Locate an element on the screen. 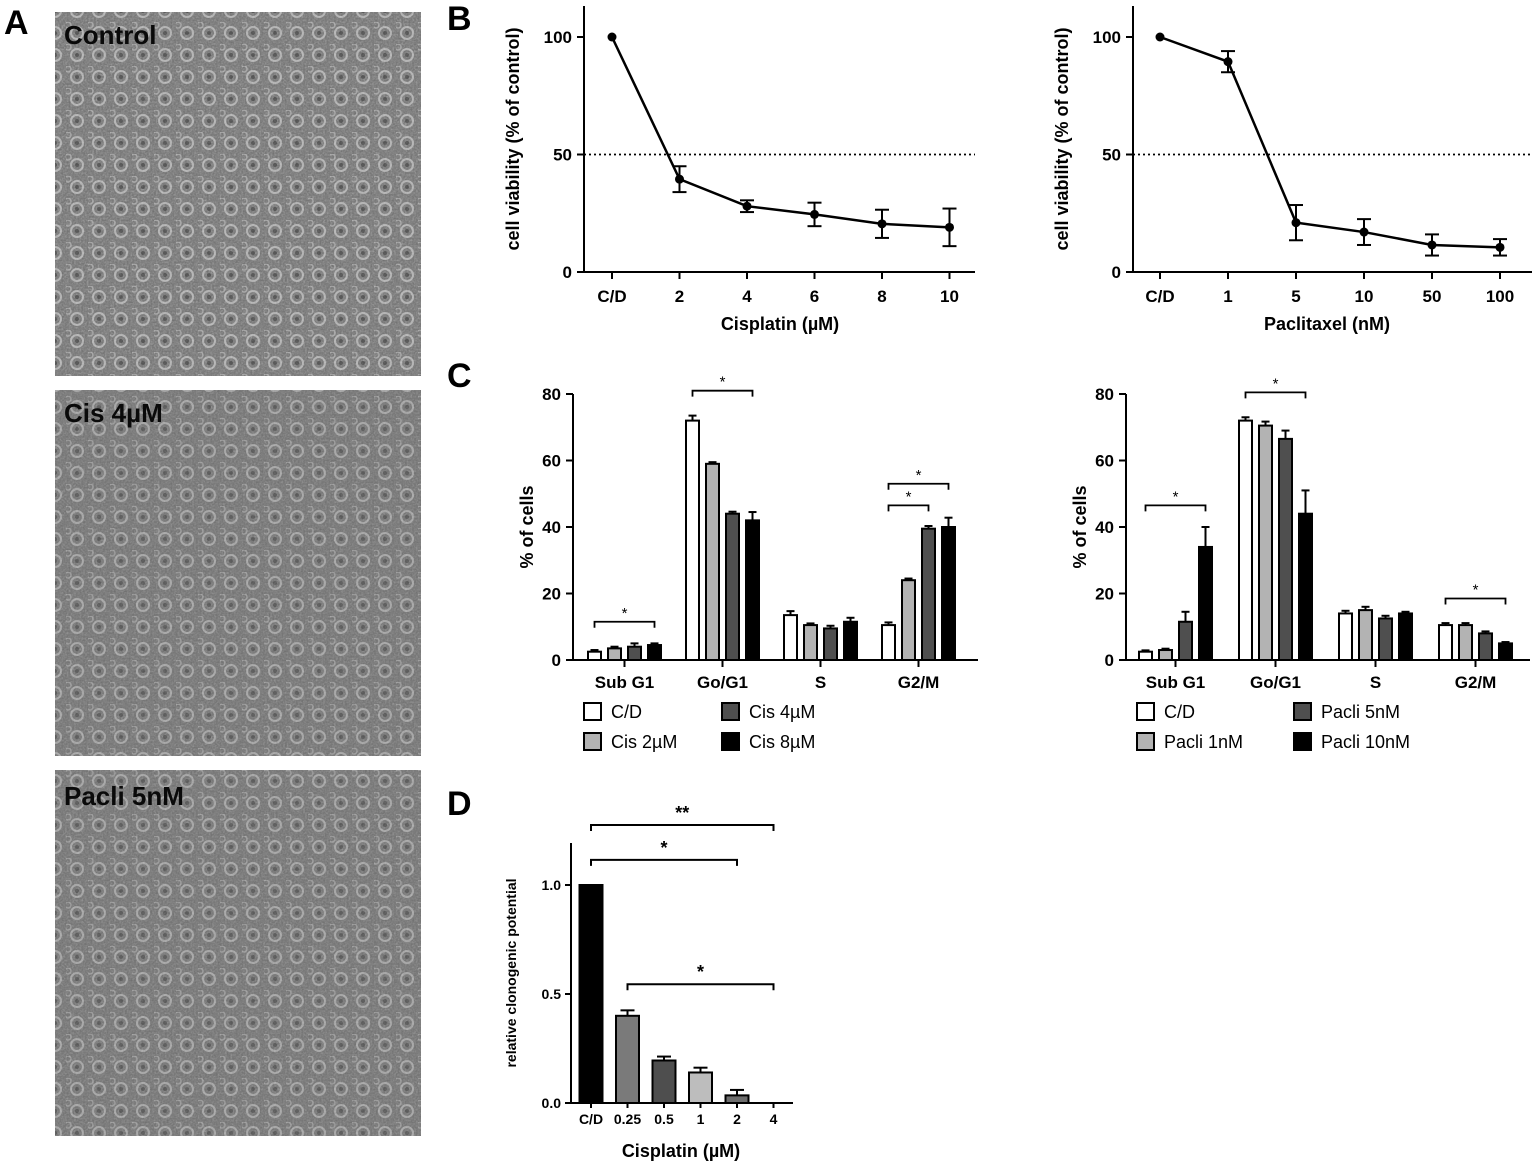  x-tick-label: Sub G1 is located at coordinates (625, 682).